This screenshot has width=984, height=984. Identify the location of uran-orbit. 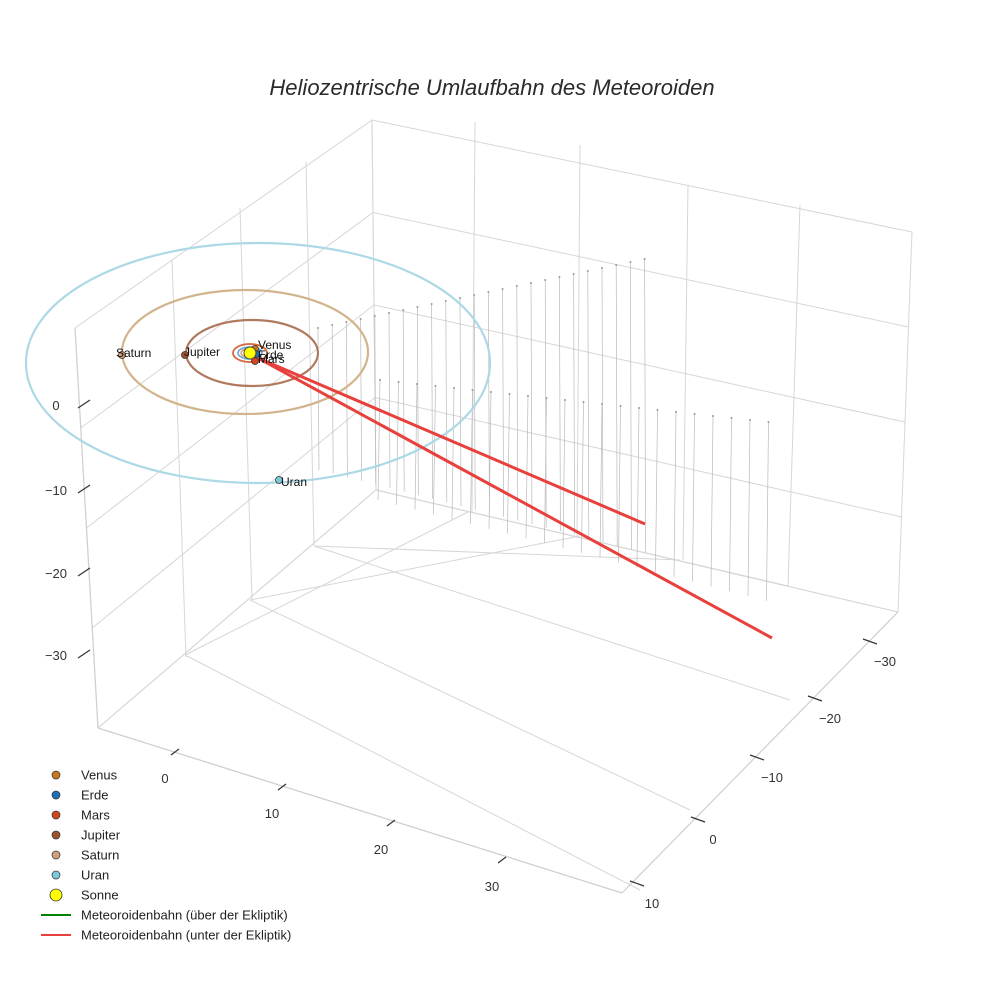
(258, 363).